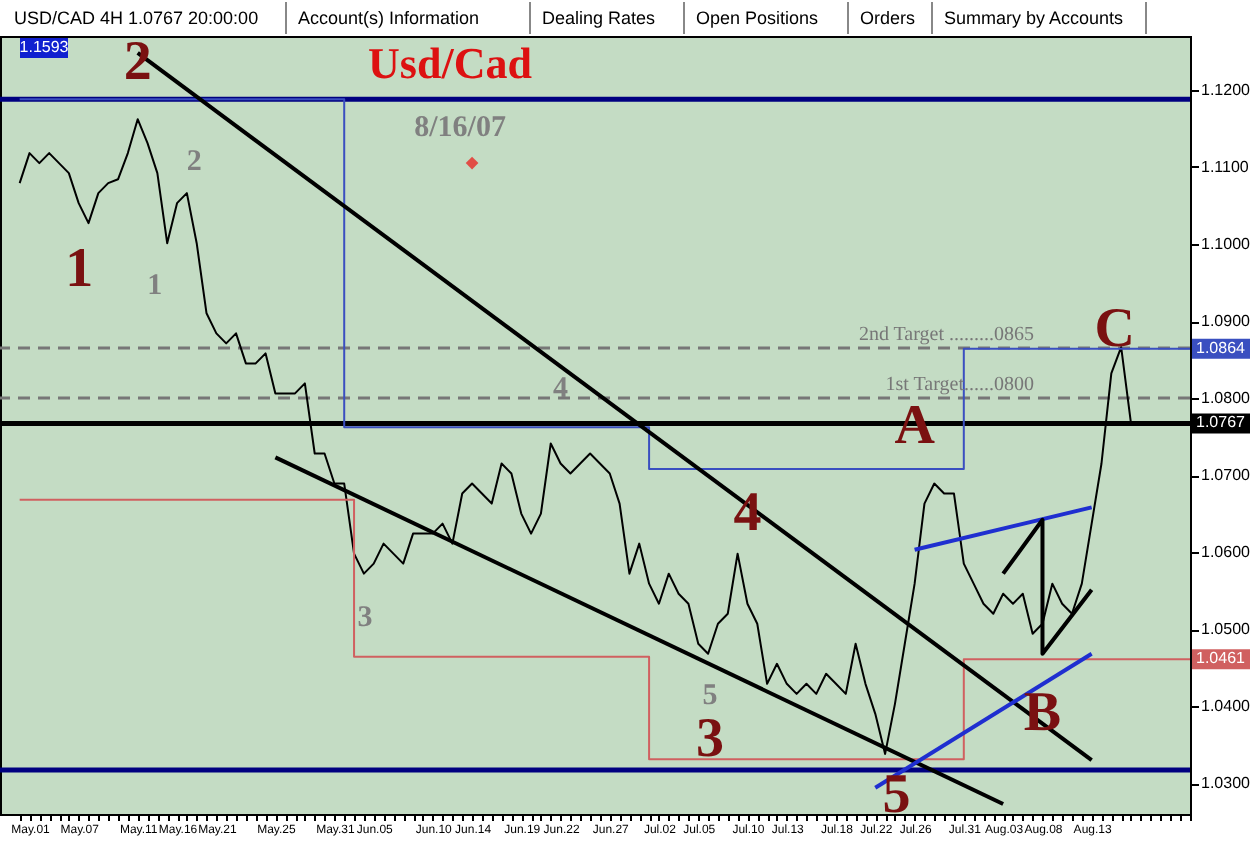 The image size is (1250, 868). I want to click on y-tick-label: 1.0300, so click(1225, 783).